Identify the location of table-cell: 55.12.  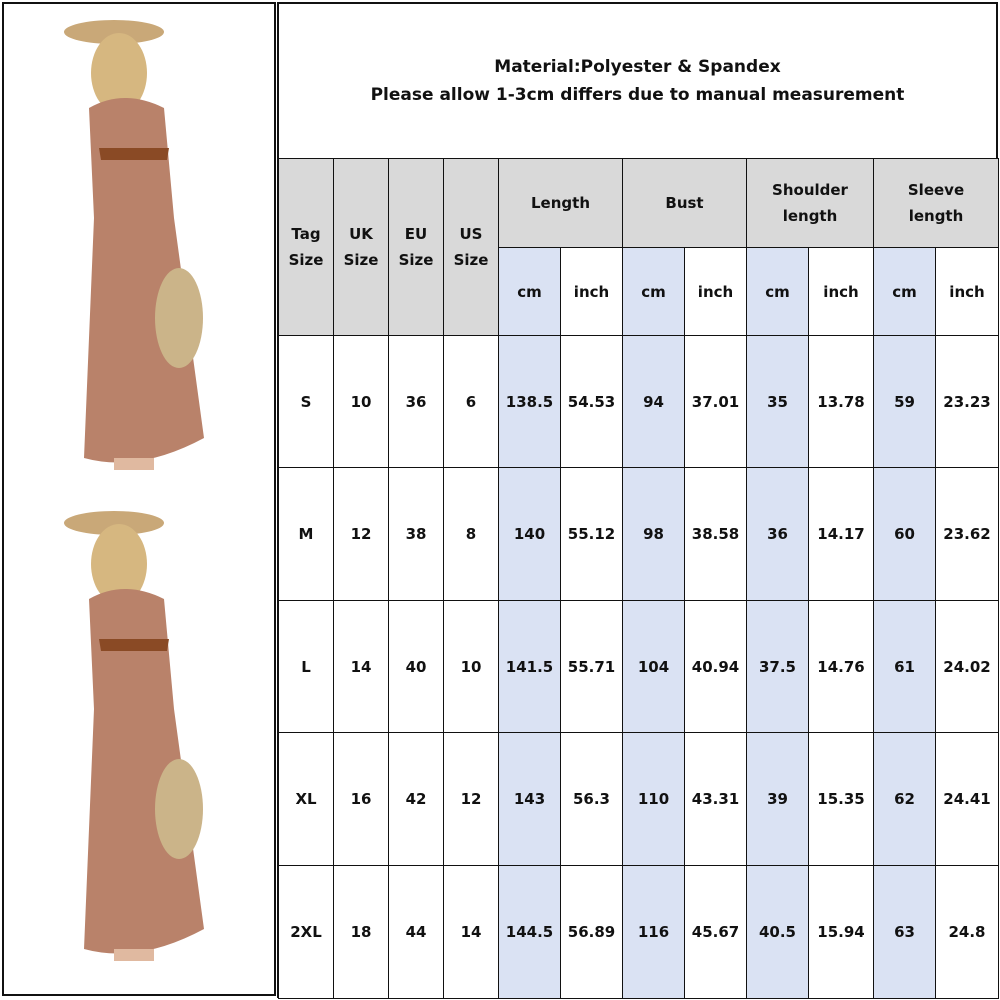
(591, 534).